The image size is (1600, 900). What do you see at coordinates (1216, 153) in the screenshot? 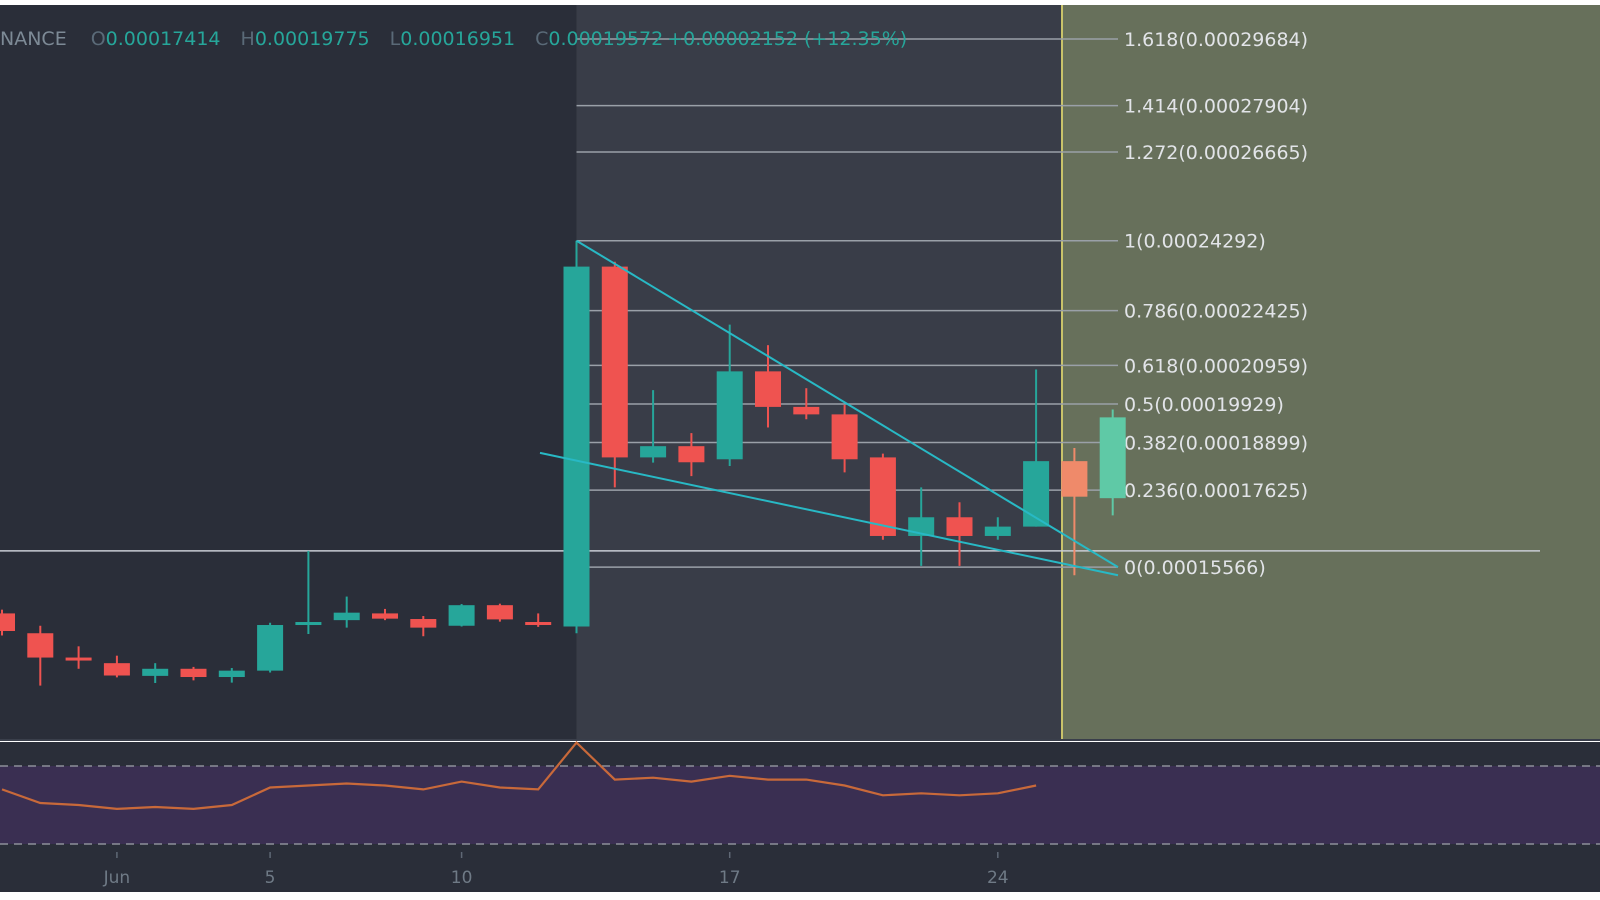
I see `fib-level-label: 1.272(0.00026665)` at bounding box center [1216, 153].